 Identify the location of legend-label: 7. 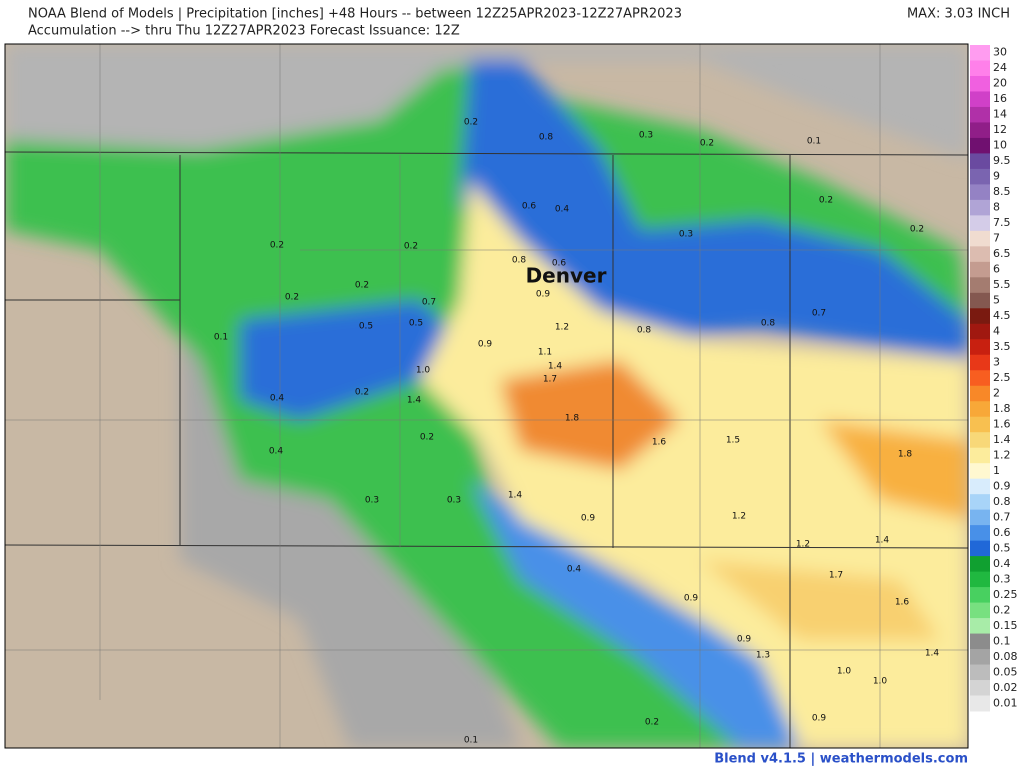
(996, 238).